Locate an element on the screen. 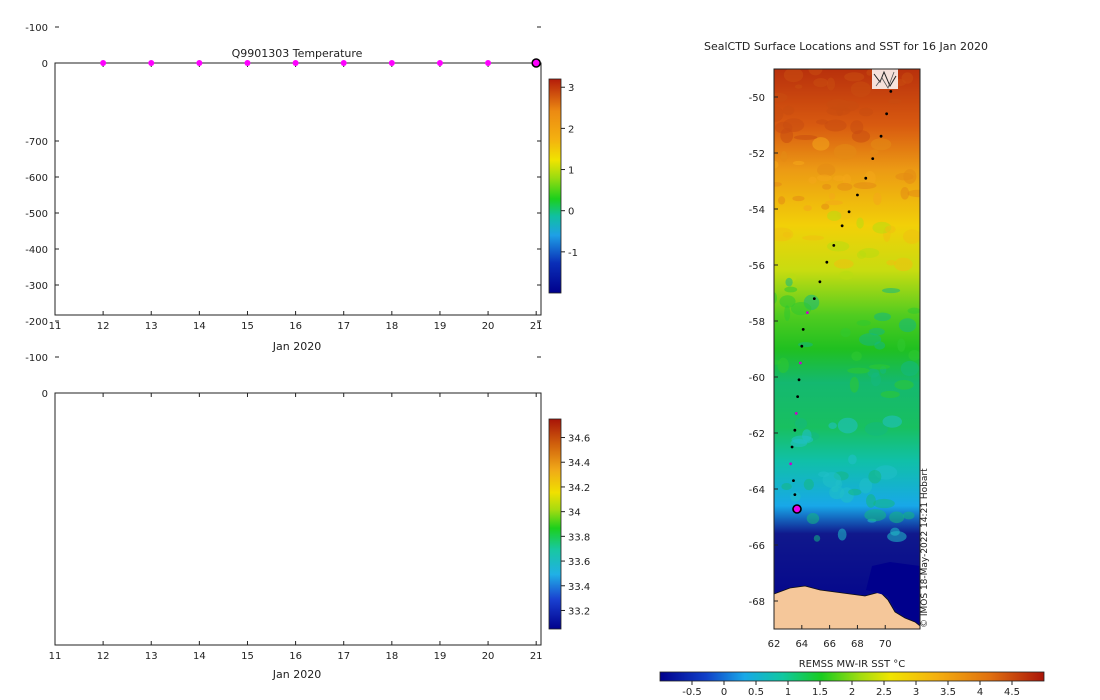  salinity-cb-label: 34 is located at coordinates (574, 513).